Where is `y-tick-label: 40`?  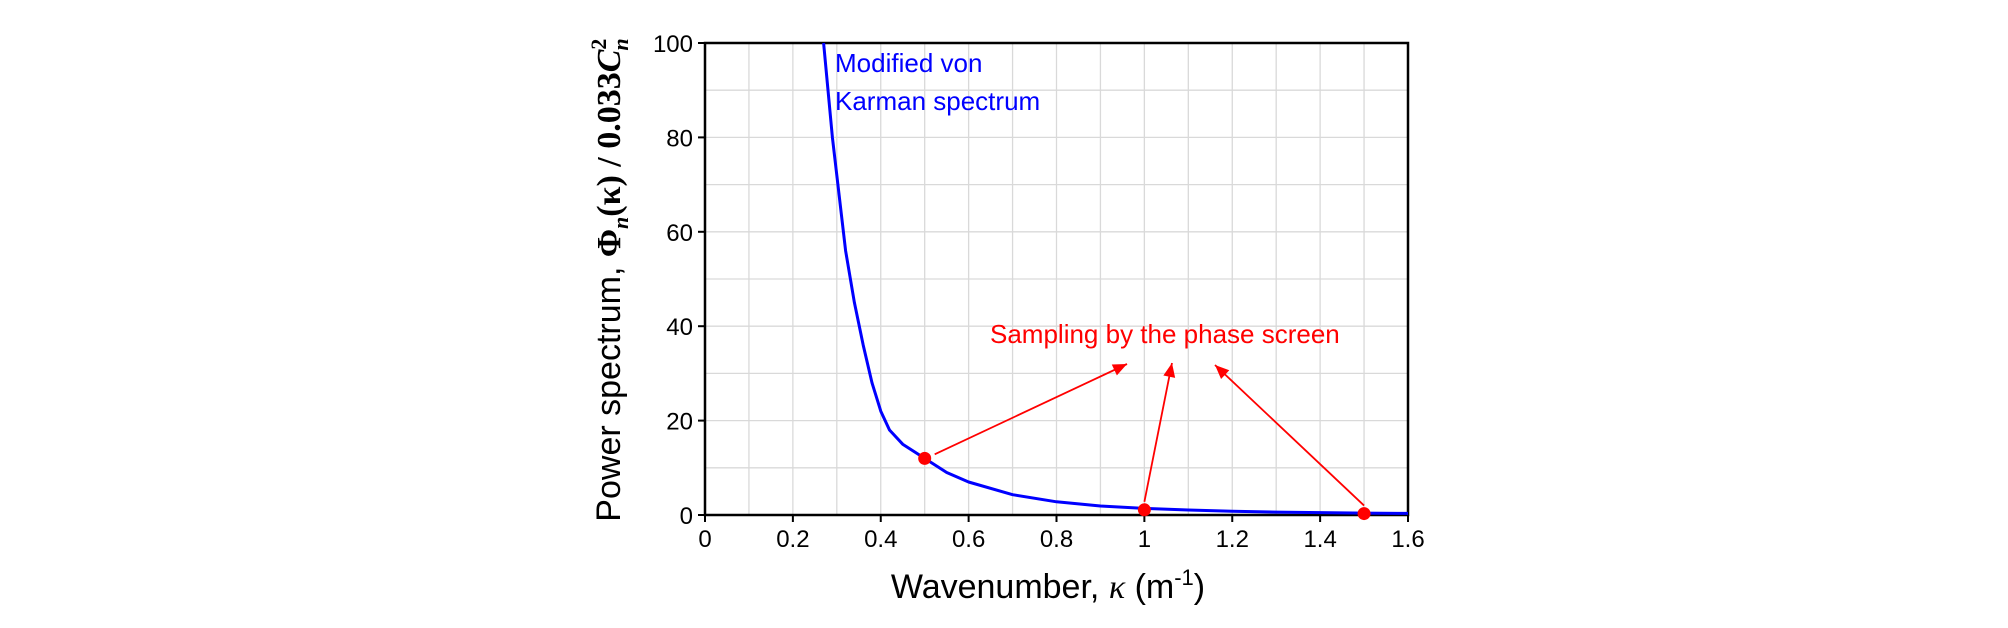
y-tick-label: 40 is located at coordinates (679, 327).